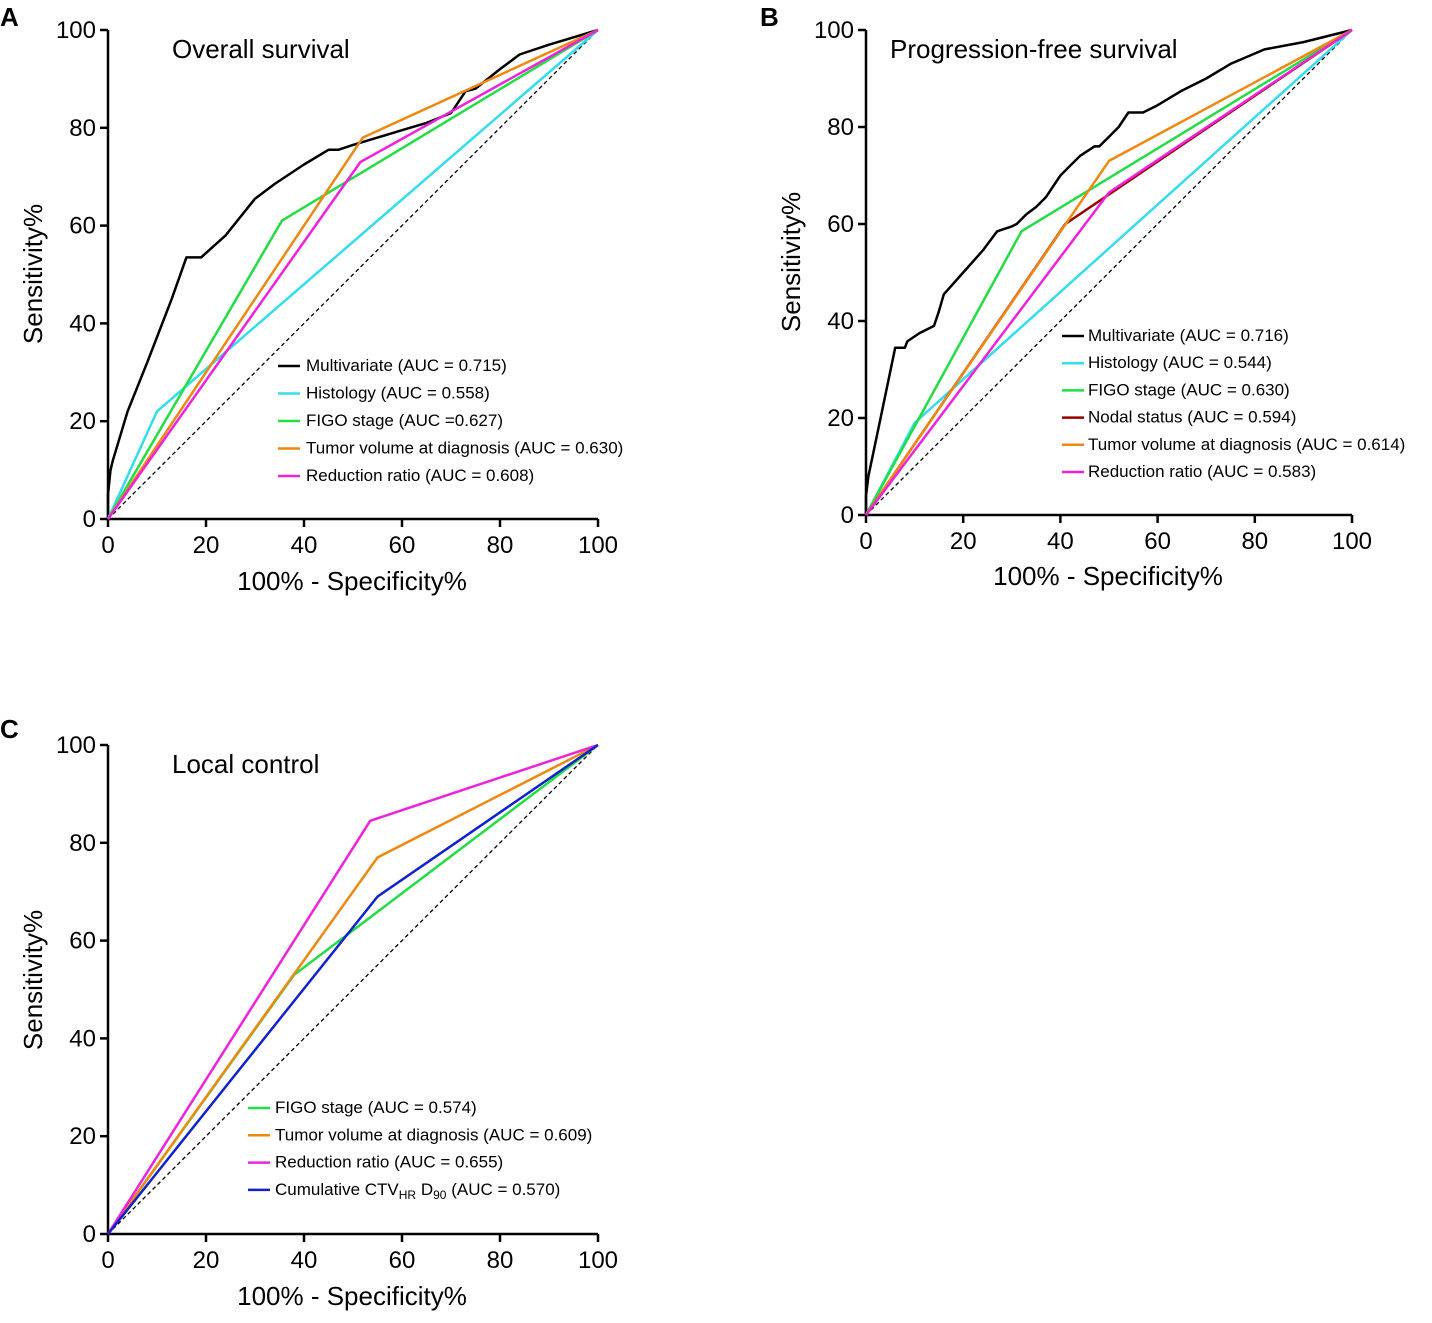 The image size is (1432, 1323). I want to click on roc-line-b-multivariate, so click(1108, 271).